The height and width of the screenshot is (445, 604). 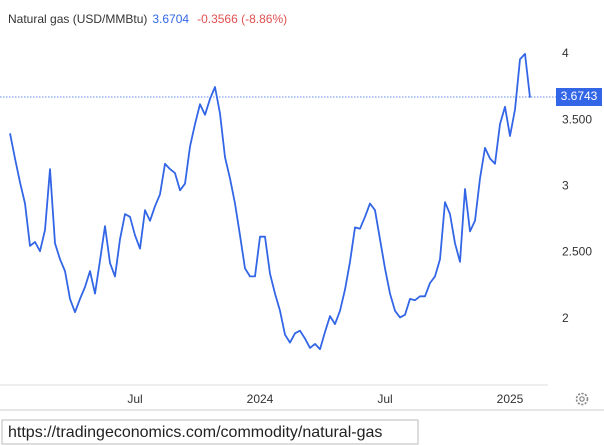 I want to click on last-price: 3.6704, so click(x=170, y=19).